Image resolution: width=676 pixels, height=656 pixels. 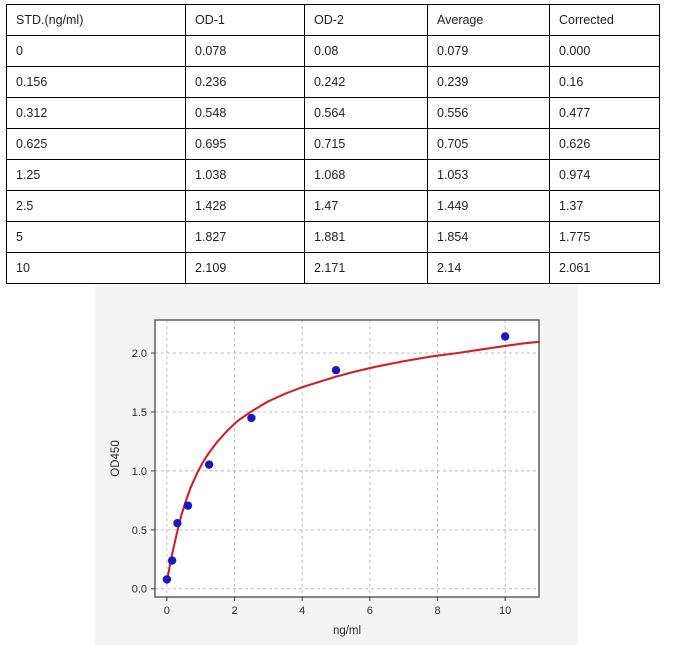 I want to click on cell-average: 0.239, so click(x=488, y=82).